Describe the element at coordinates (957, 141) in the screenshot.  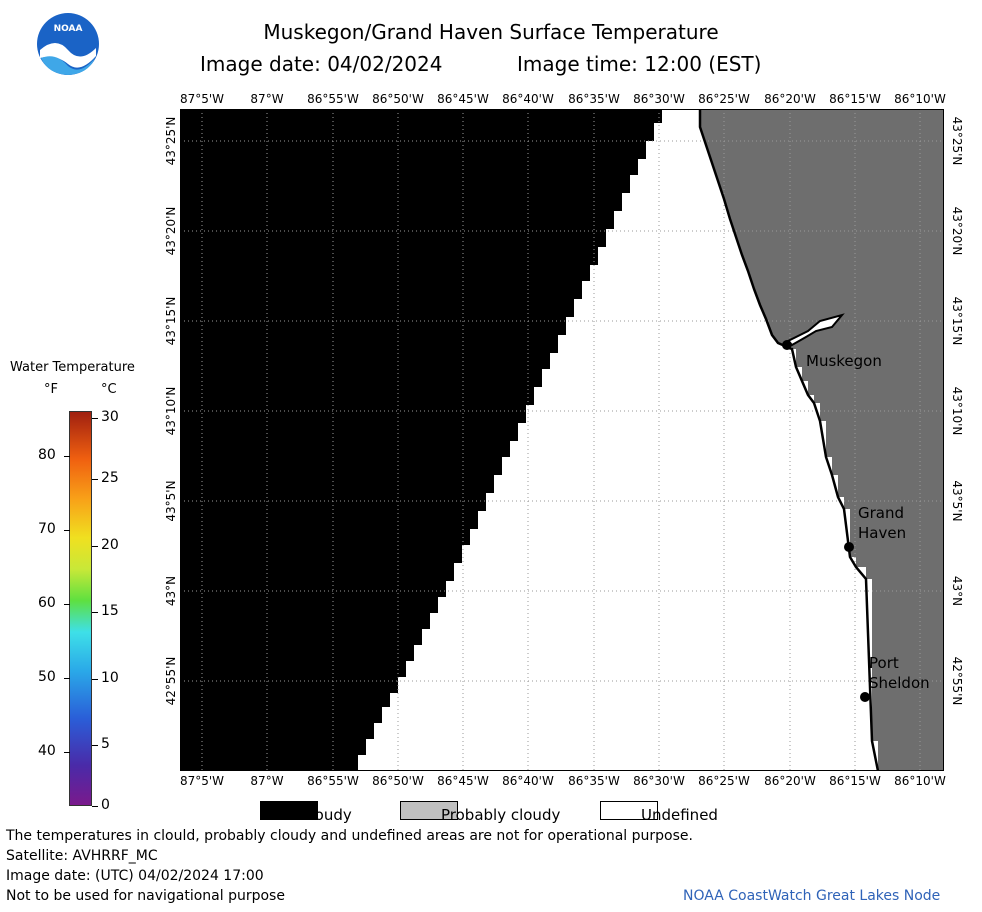
I see `lat-label-right: 43°25'N` at that location.